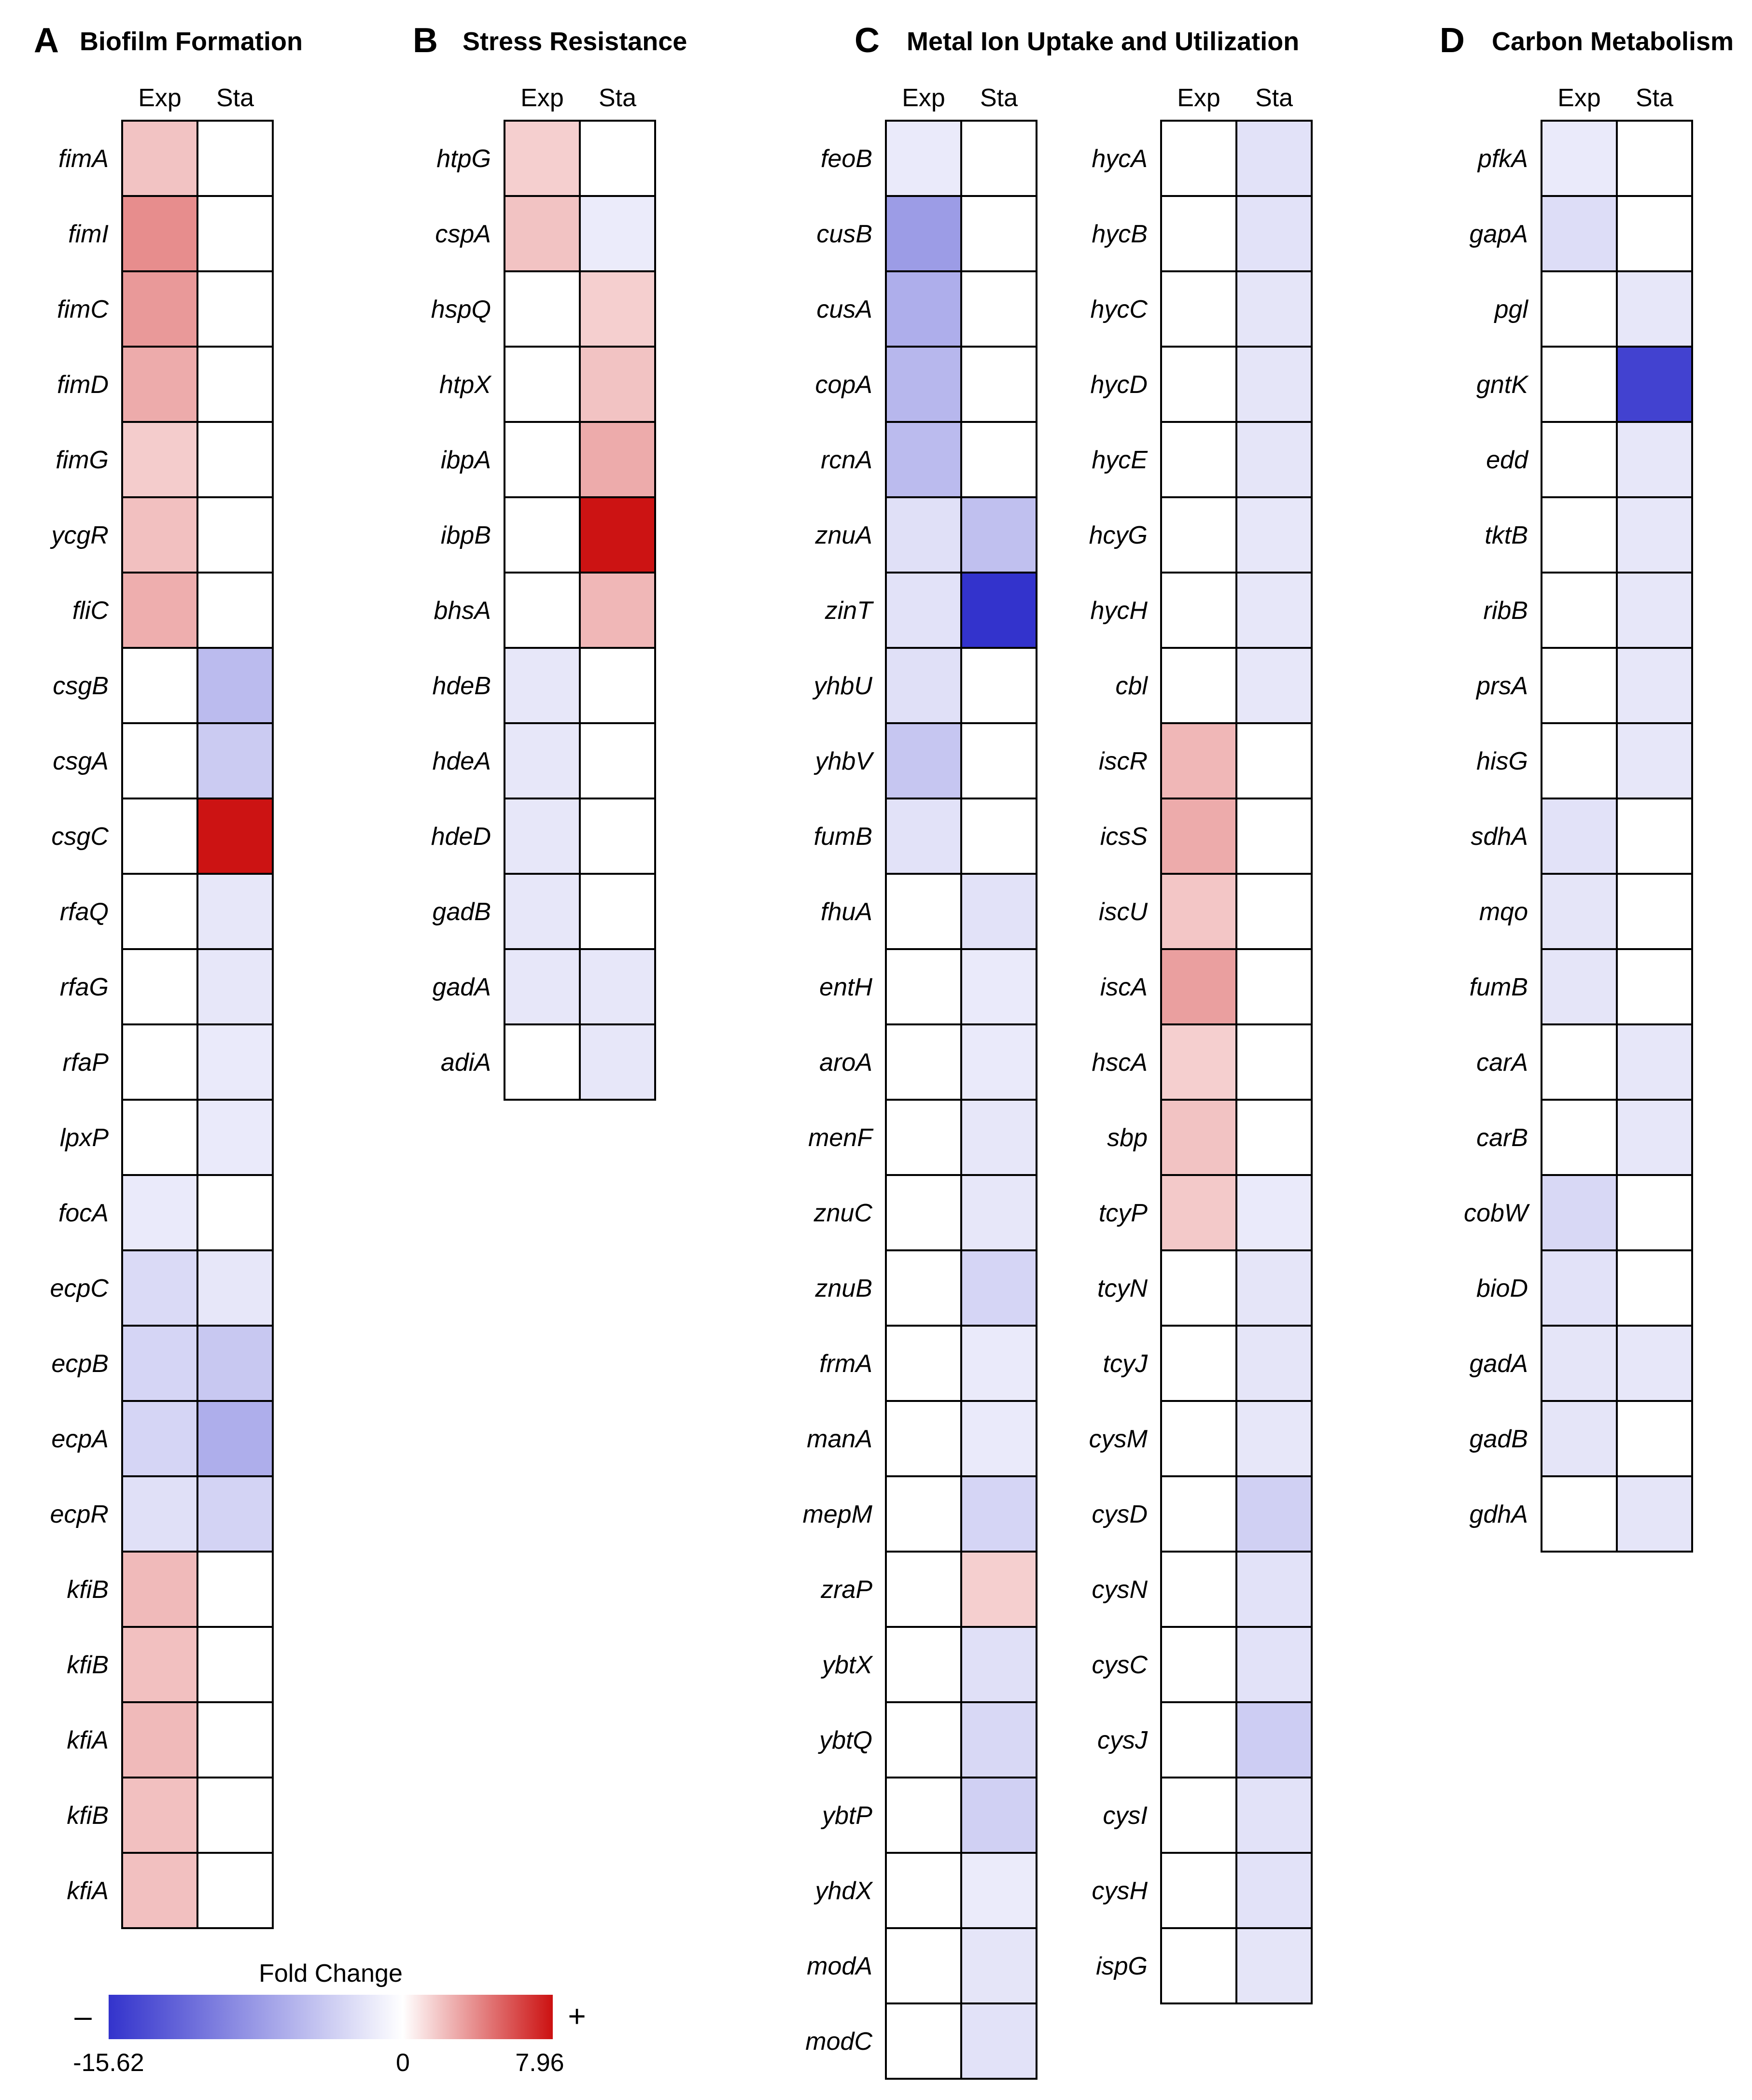 Image resolution: width=1752 pixels, height=2100 pixels. Describe the element at coordinates (575, 42) in the screenshot. I see `panel-title: Stress Resistance` at that location.